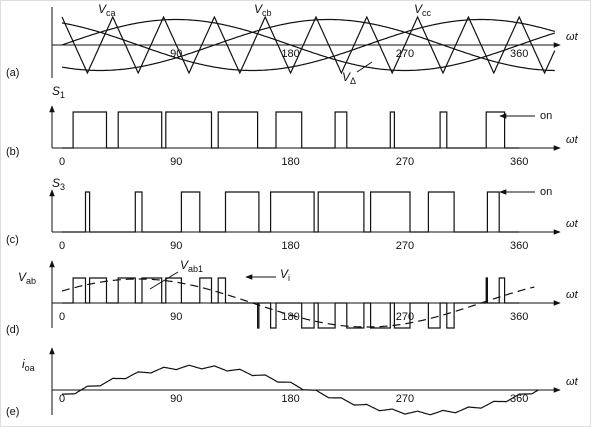 The image size is (591, 427). Describe the element at coordinates (289, 278) in the screenshot. I see `signal-label-sub: i` at that location.